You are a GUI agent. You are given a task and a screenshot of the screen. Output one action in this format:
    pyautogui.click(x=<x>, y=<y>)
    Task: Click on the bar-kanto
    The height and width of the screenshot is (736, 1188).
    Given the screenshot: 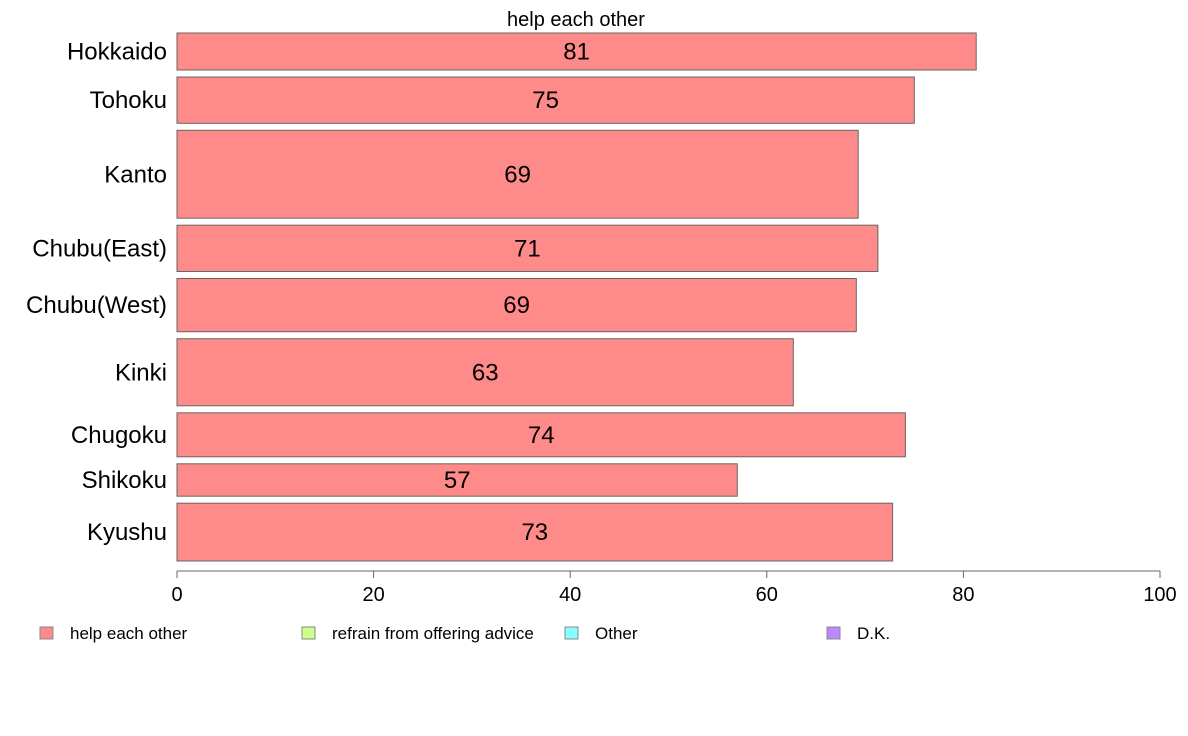 What is the action you would take?
    pyautogui.click(x=517, y=174)
    